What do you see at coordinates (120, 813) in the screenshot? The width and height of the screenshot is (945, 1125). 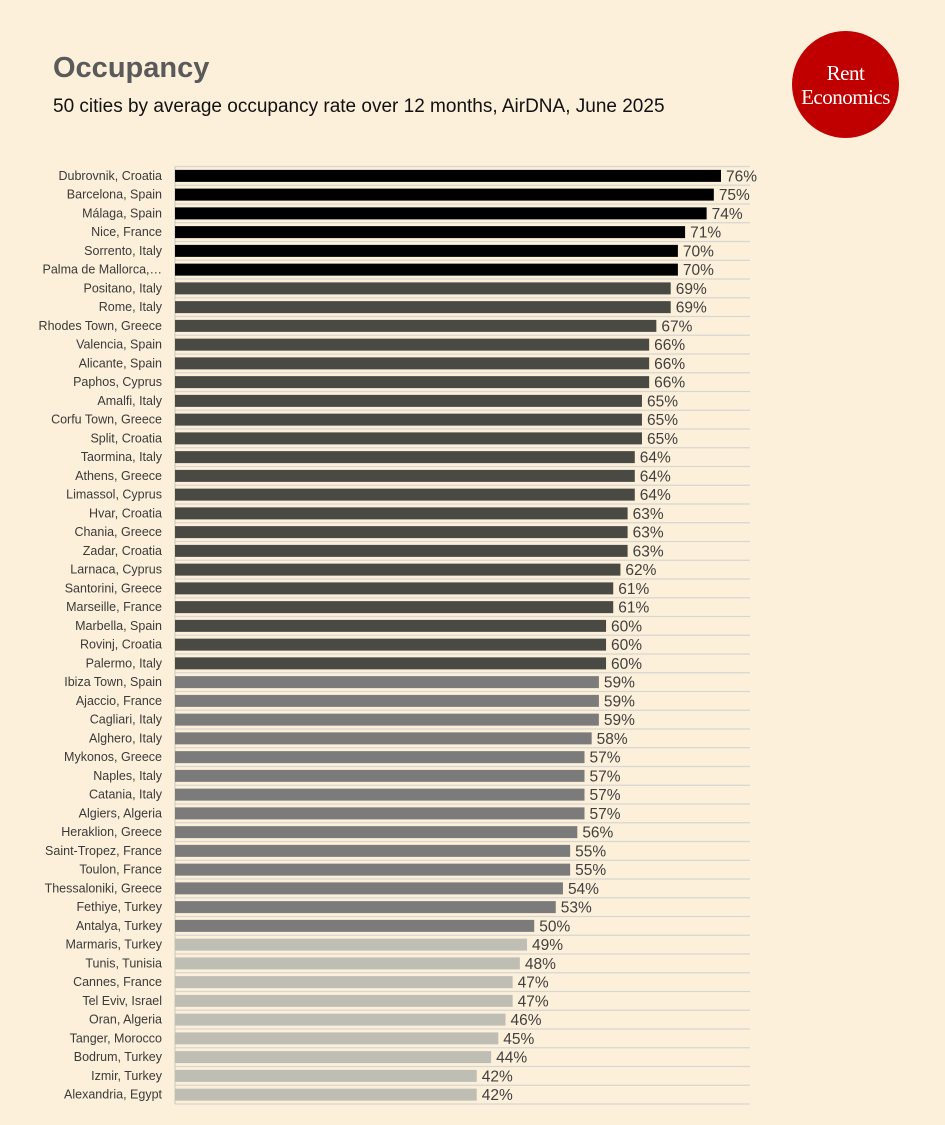 I see `category-label: Algiers, Algeria` at bounding box center [120, 813].